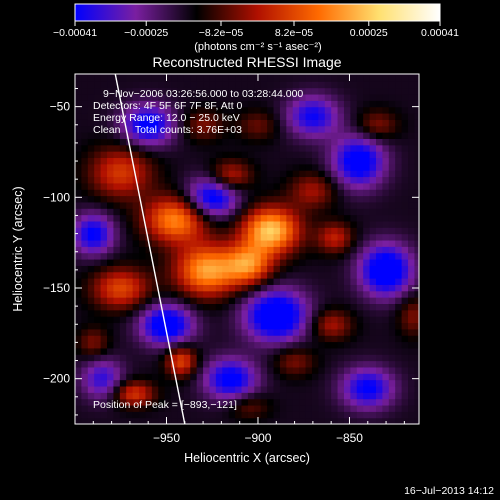 This screenshot has height=500, width=500. What do you see at coordinates (60, 107) in the screenshot?
I see `y-tick-label: −50` at bounding box center [60, 107].